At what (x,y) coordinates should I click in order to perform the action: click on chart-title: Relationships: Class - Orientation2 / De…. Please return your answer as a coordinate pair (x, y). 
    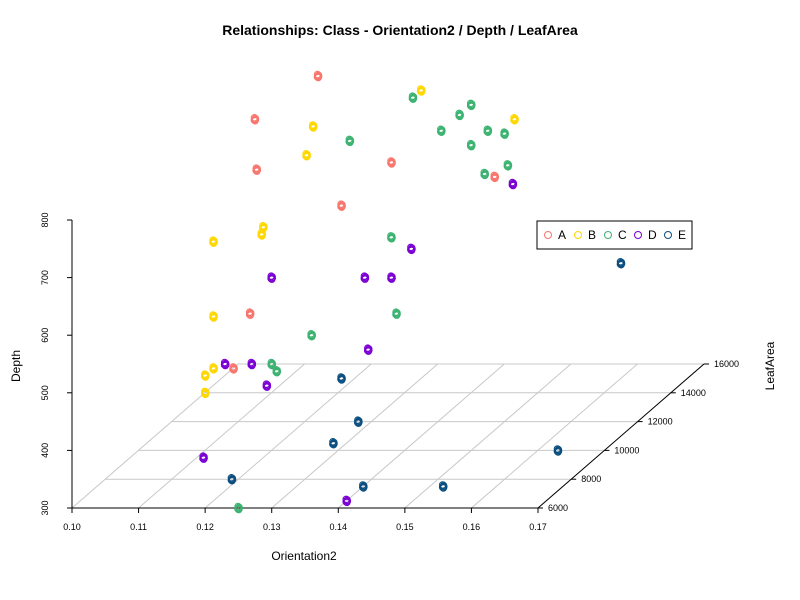
    Looking at the image, I should click on (400, 30).